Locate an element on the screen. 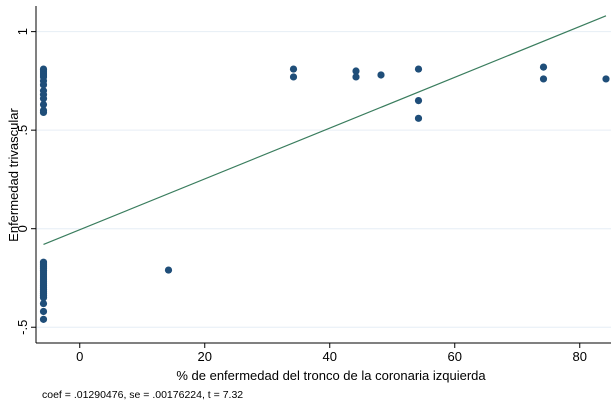 This screenshot has width=611, height=403. x-tick-label: 40 is located at coordinates (330, 356).